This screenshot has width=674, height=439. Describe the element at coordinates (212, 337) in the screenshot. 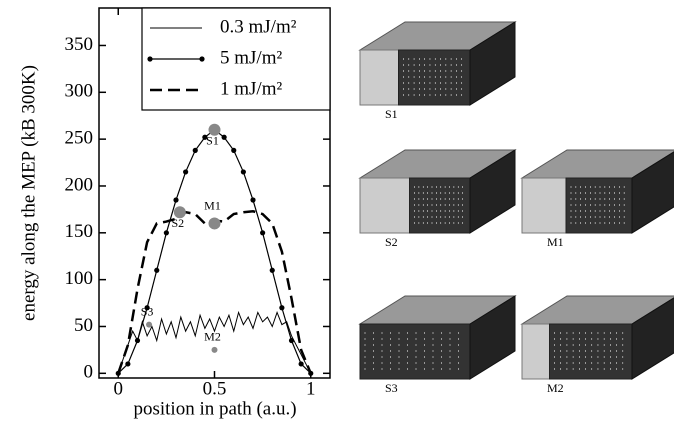

I see `annotation-label: M2` at that location.